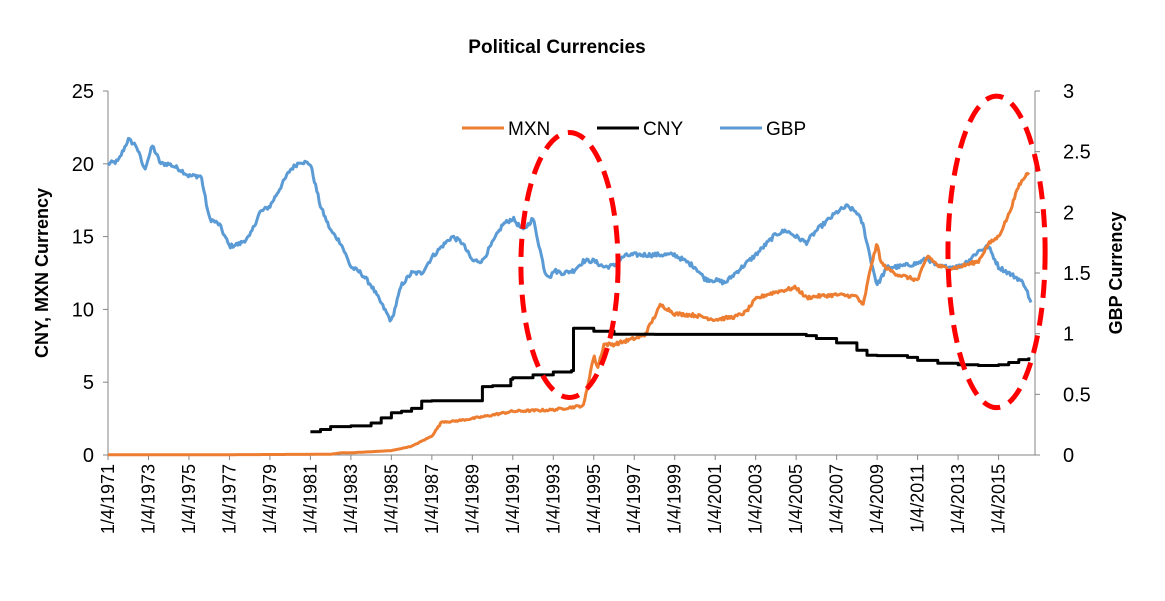  Describe the element at coordinates (670, 380) in the screenshot. I see `series-line-cny` at that location.